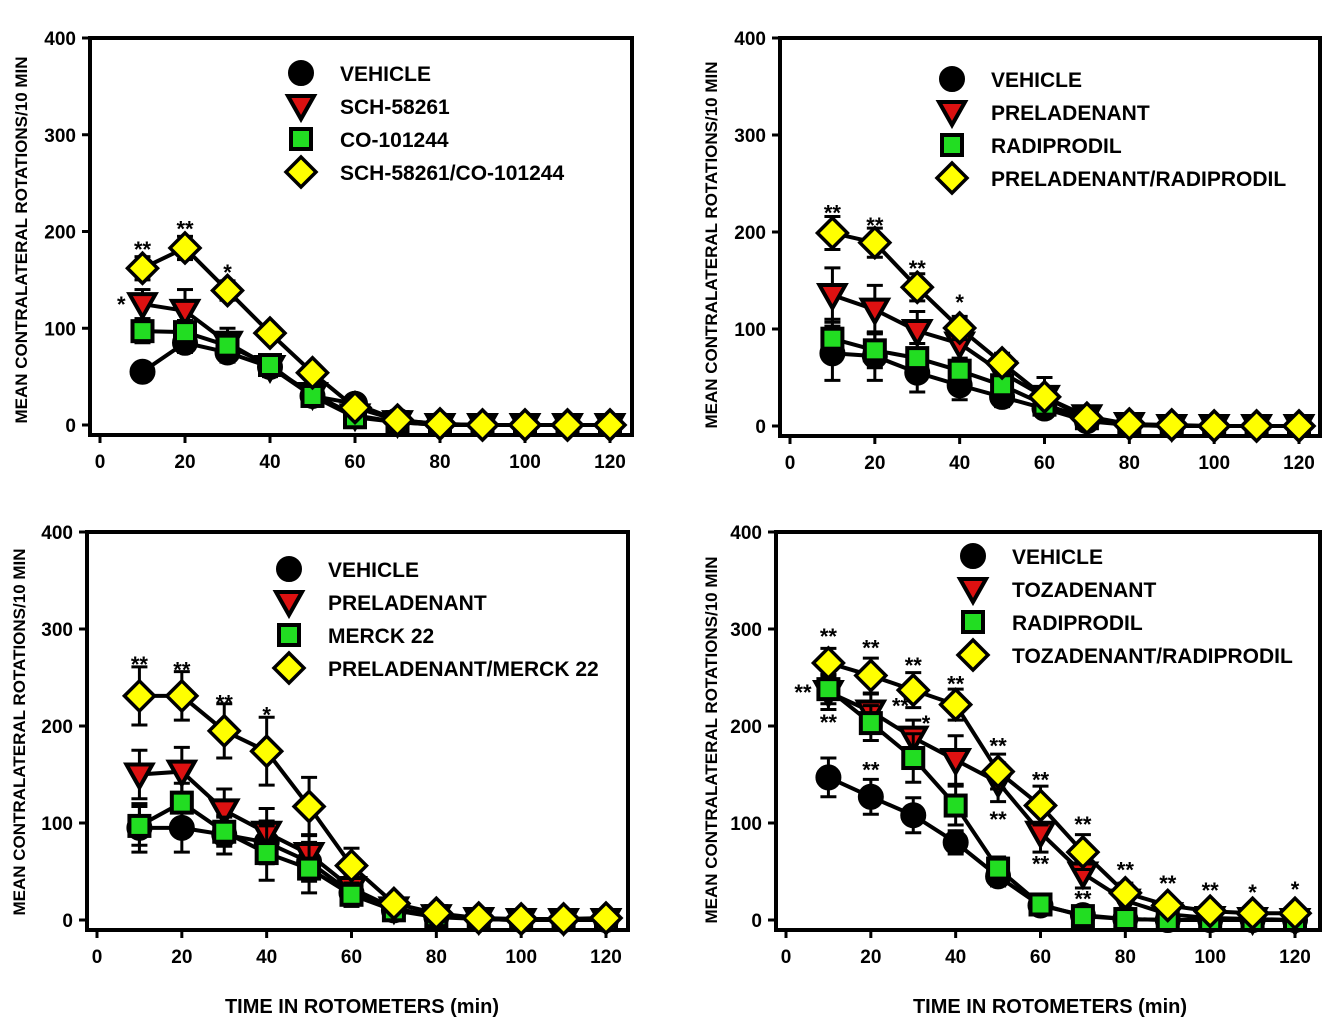 The image size is (1322, 1020). What do you see at coordinates (452, 173) in the screenshot?
I see `legend-label: SCH-58261/CO-101244` at bounding box center [452, 173].